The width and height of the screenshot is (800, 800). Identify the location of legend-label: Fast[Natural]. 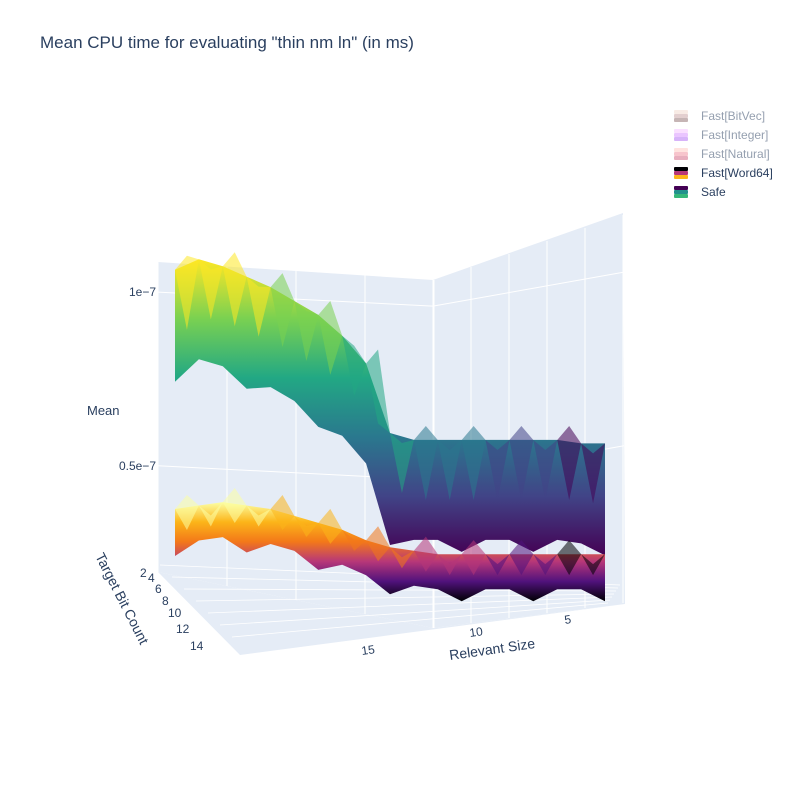
(735, 153).